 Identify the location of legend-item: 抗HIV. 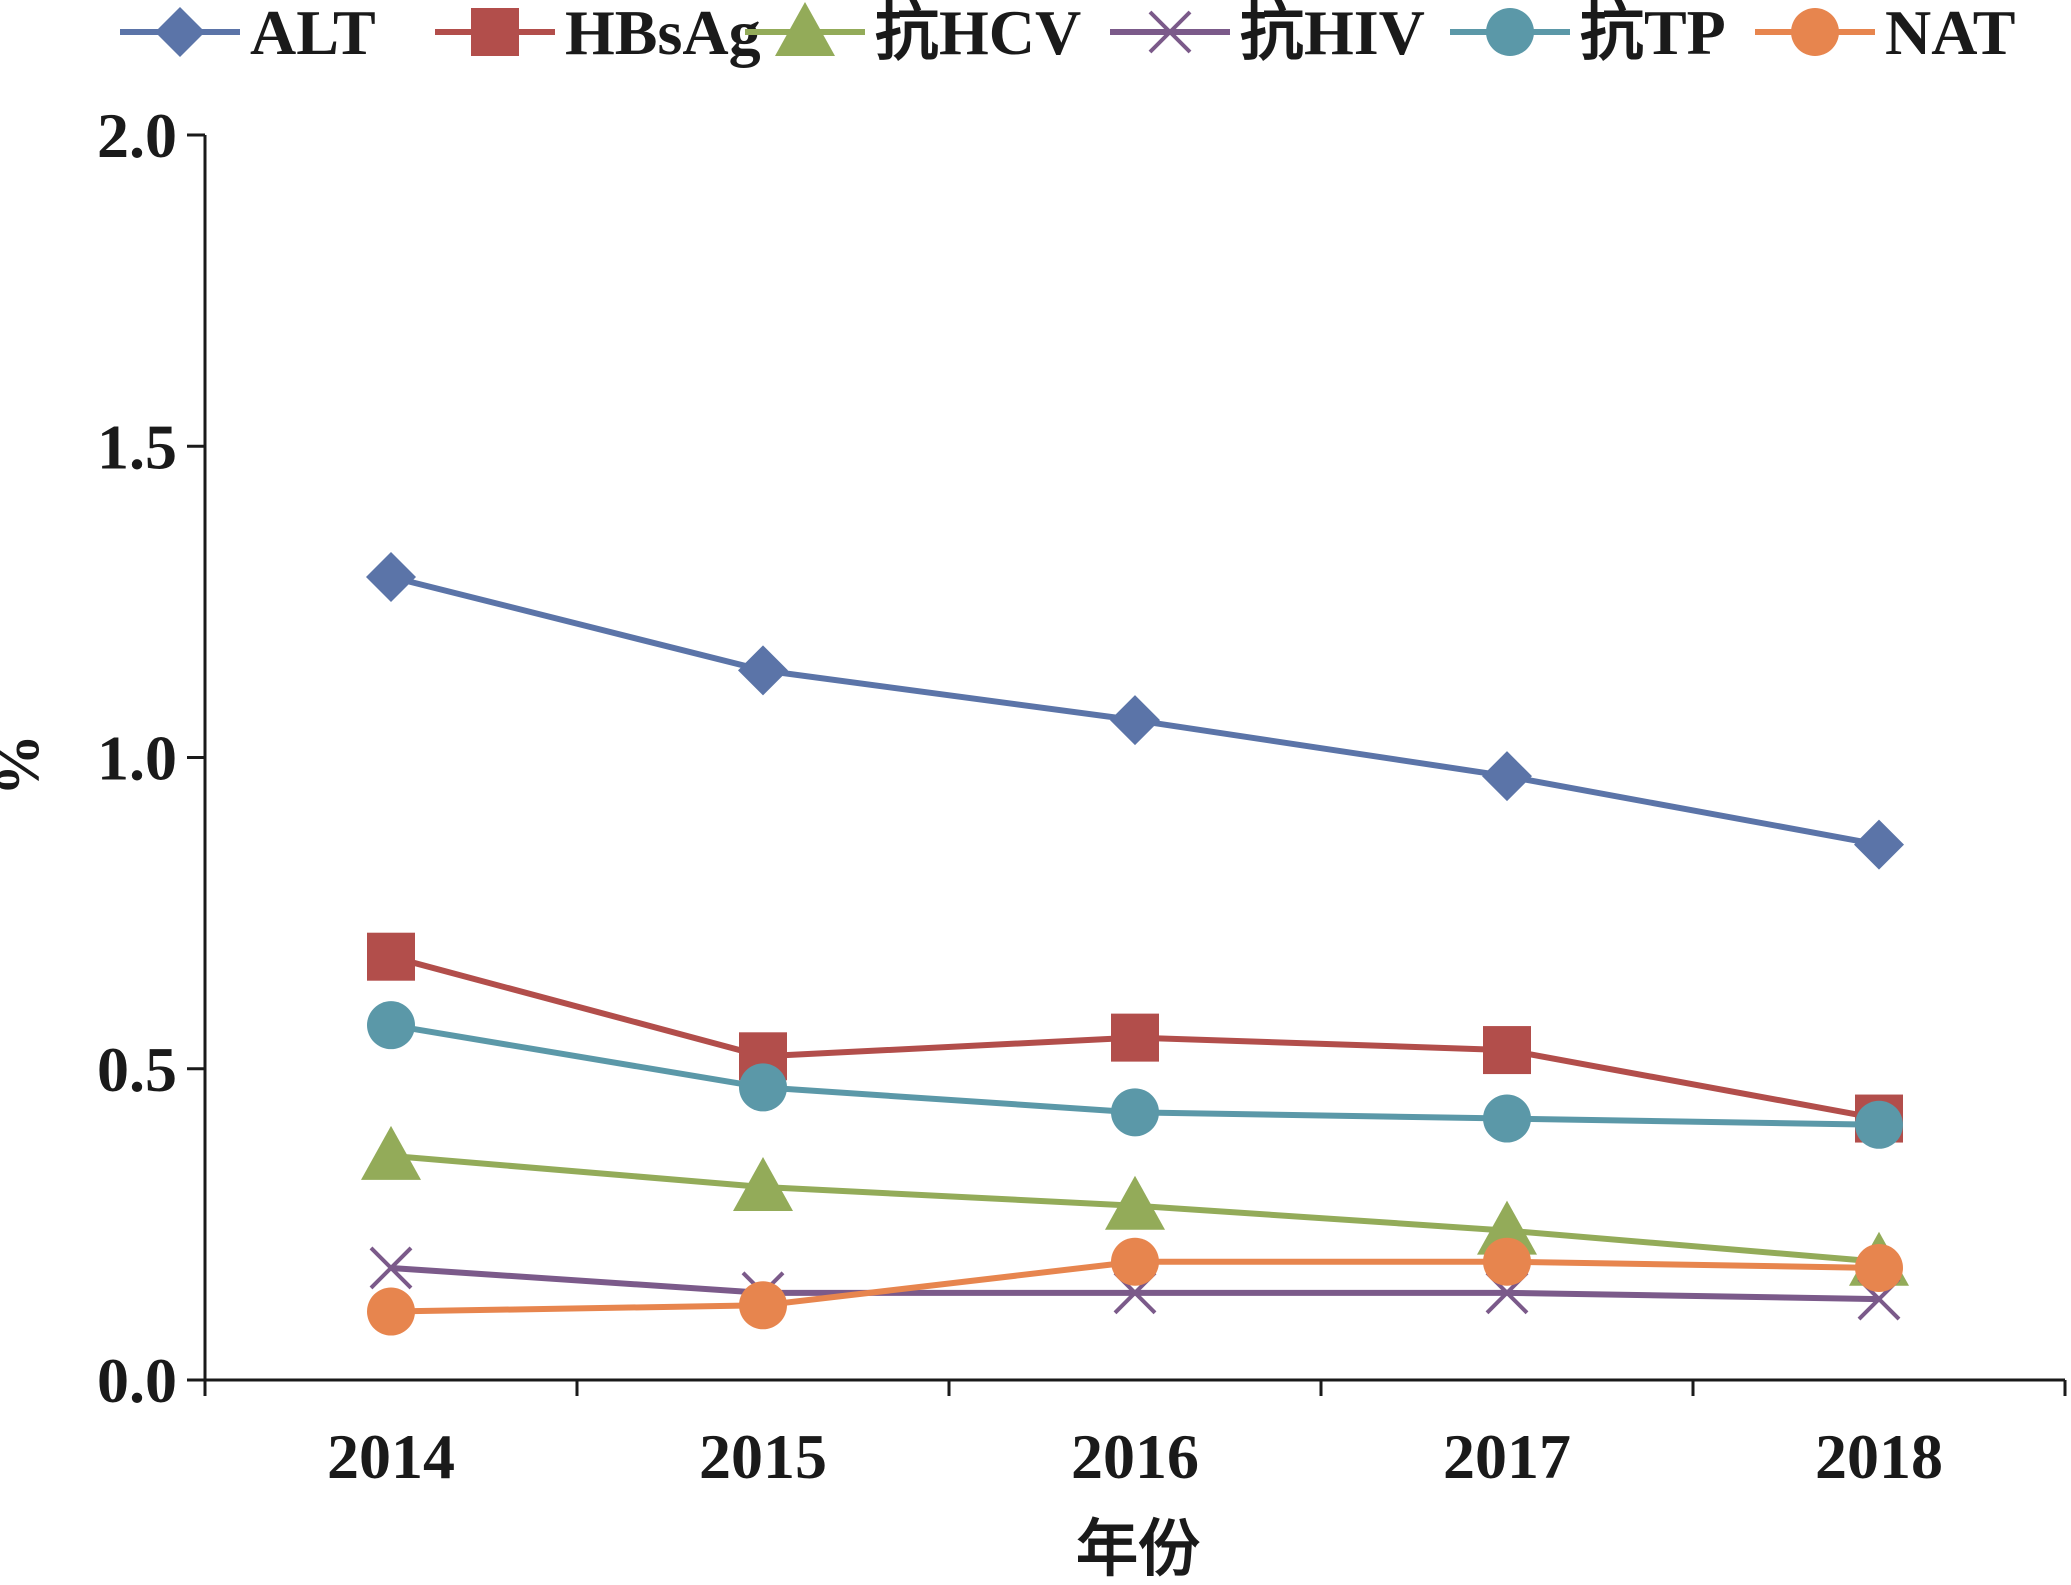
(1267, 34).